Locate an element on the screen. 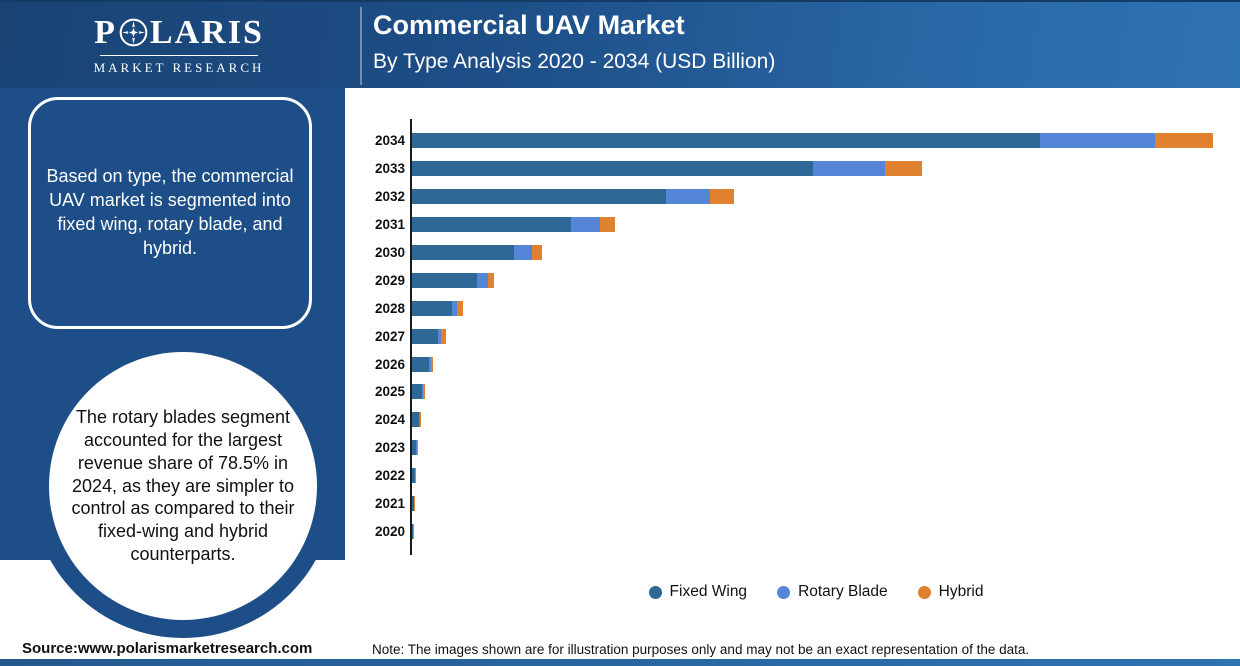 The height and width of the screenshot is (666, 1240). bar-row: 2023 is located at coordinates (799, 448).